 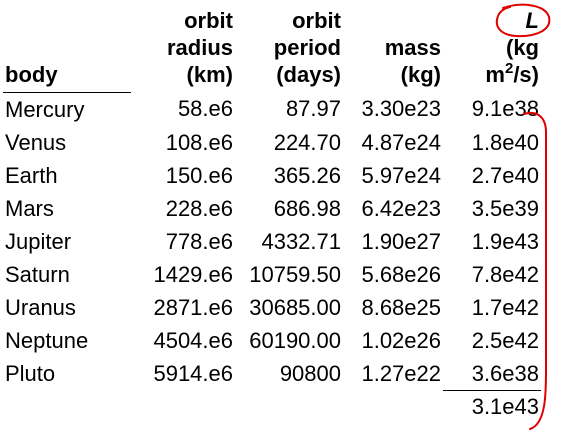 What do you see at coordinates (505, 175) in the screenshot?
I see `cell-angular-momentum: 2.7e40` at bounding box center [505, 175].